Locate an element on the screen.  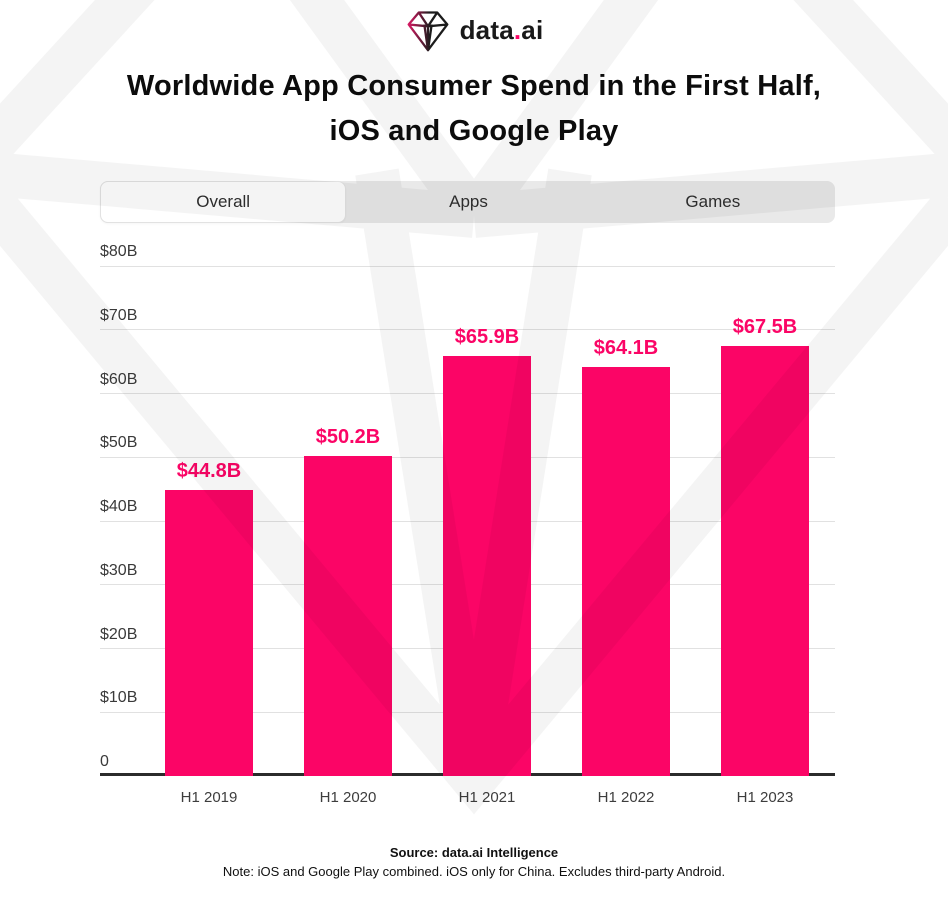
y-tick-label: $50B is located at coordinates (119, 443).